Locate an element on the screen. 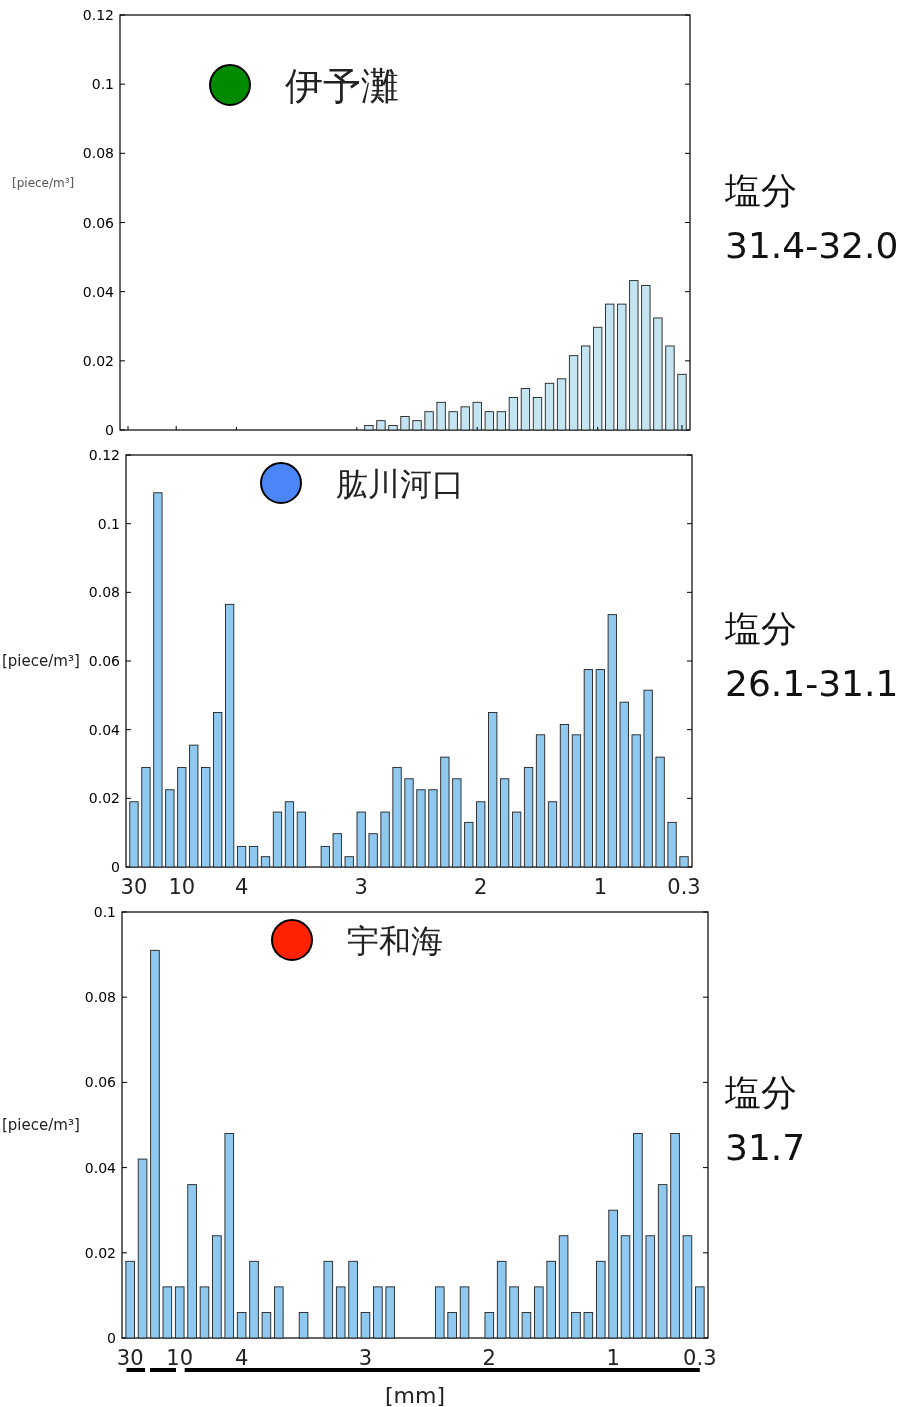  chart-title: 肱川河口 is located at coordinates (400, 484).